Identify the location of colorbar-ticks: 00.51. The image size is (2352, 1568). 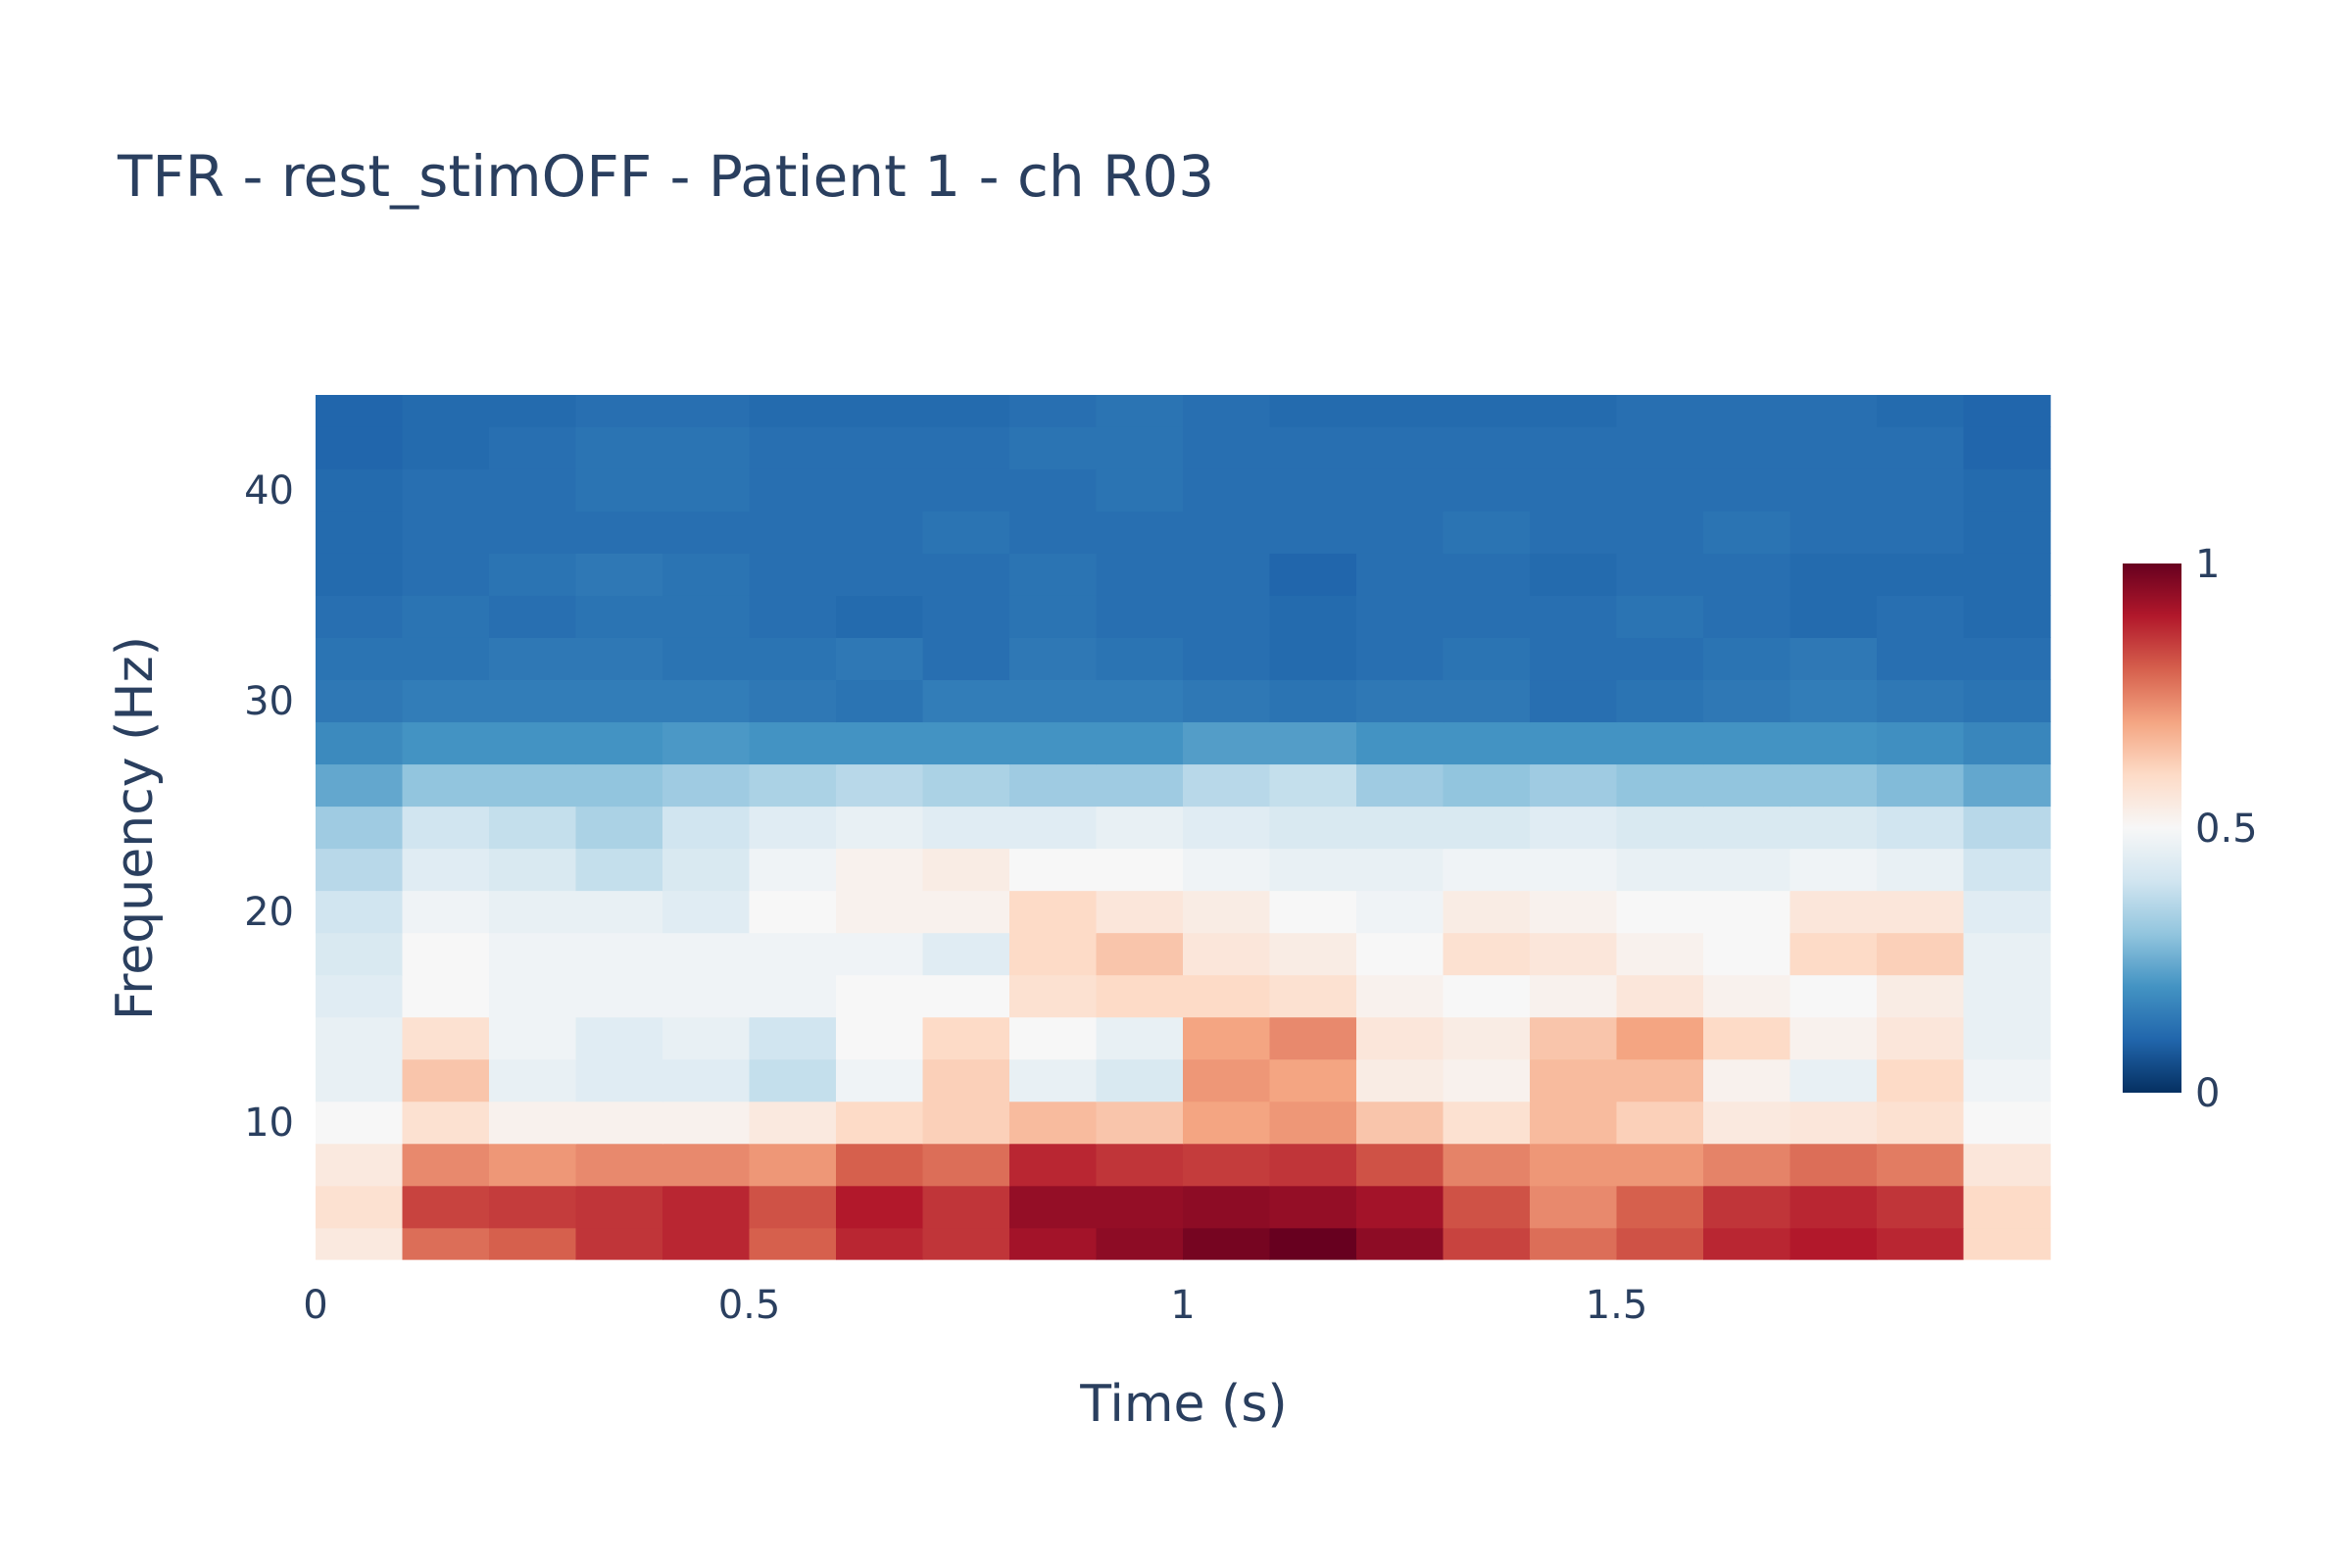
(2226, 829).